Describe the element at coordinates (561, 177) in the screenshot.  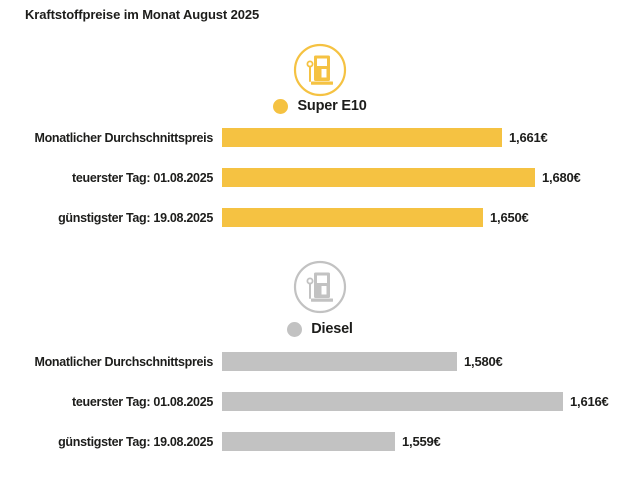
I see `bar-value: 1,680€` at that location.